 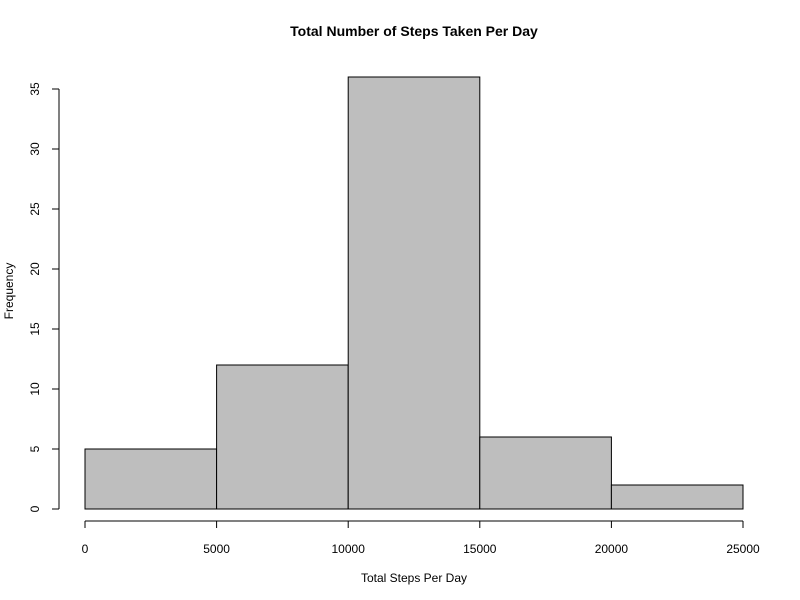 I want to click on x-tick-label-0: 0, so click(x=85, y=549).